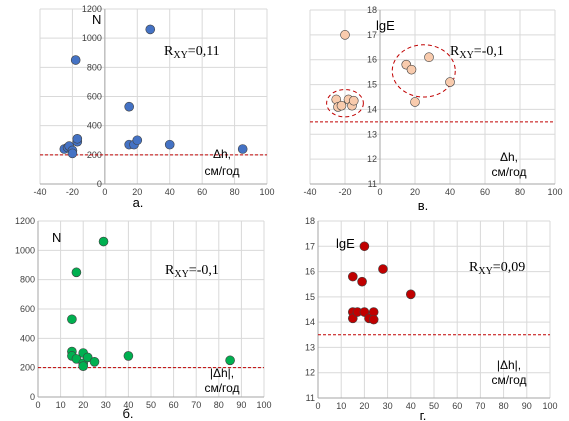 The image size is (569, 421). I want to click on y-tick-label: 14, so click(310, 322).